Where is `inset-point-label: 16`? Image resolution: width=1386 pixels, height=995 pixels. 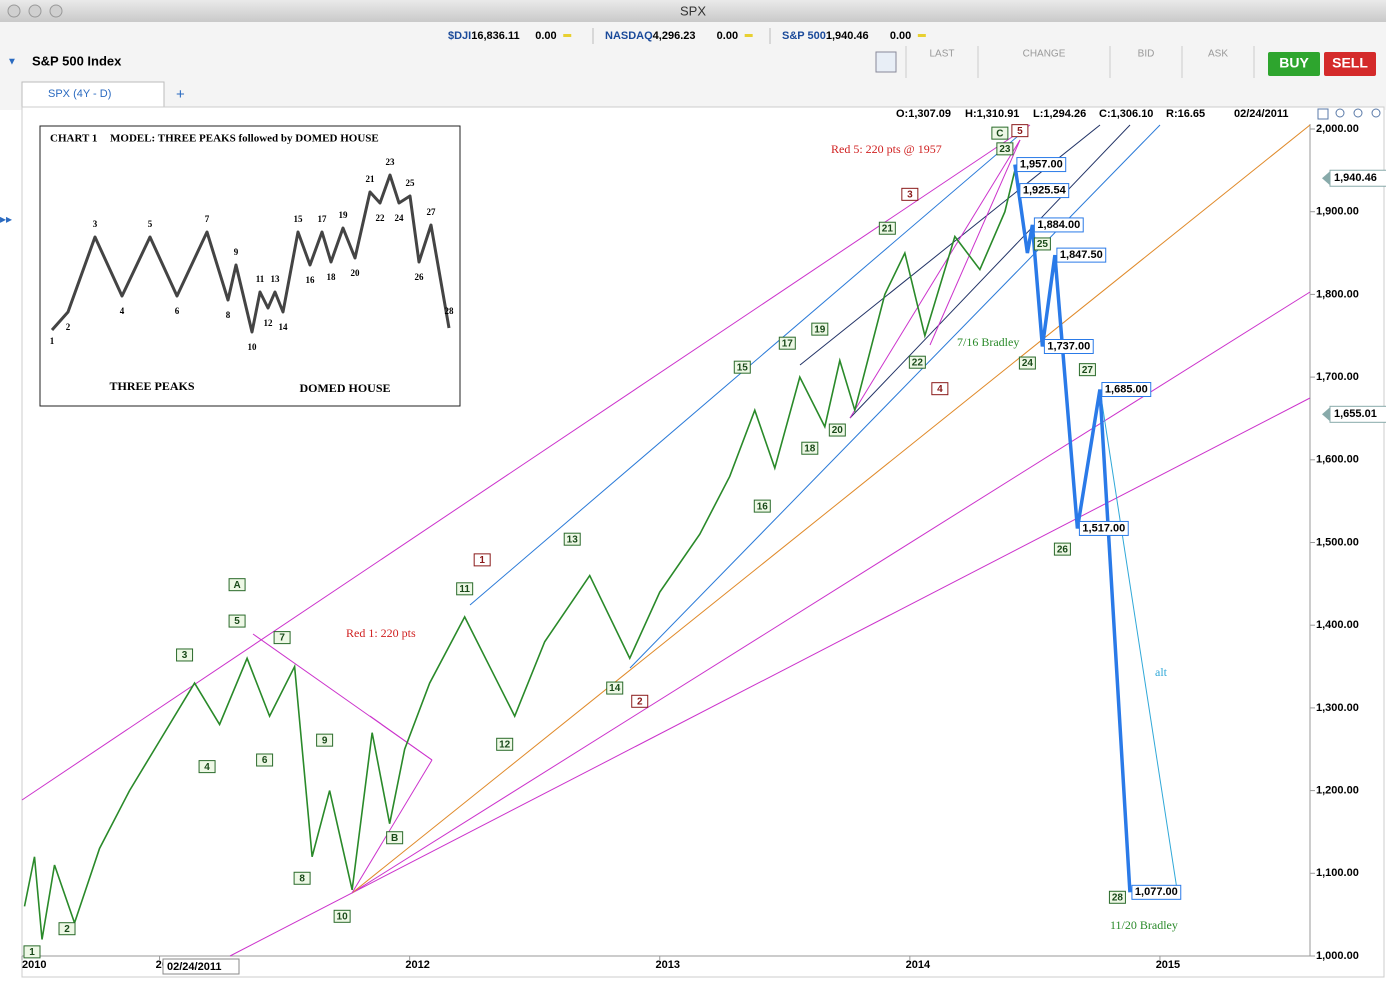 inset-point-label: 16 is located at coordinates (311, 280).